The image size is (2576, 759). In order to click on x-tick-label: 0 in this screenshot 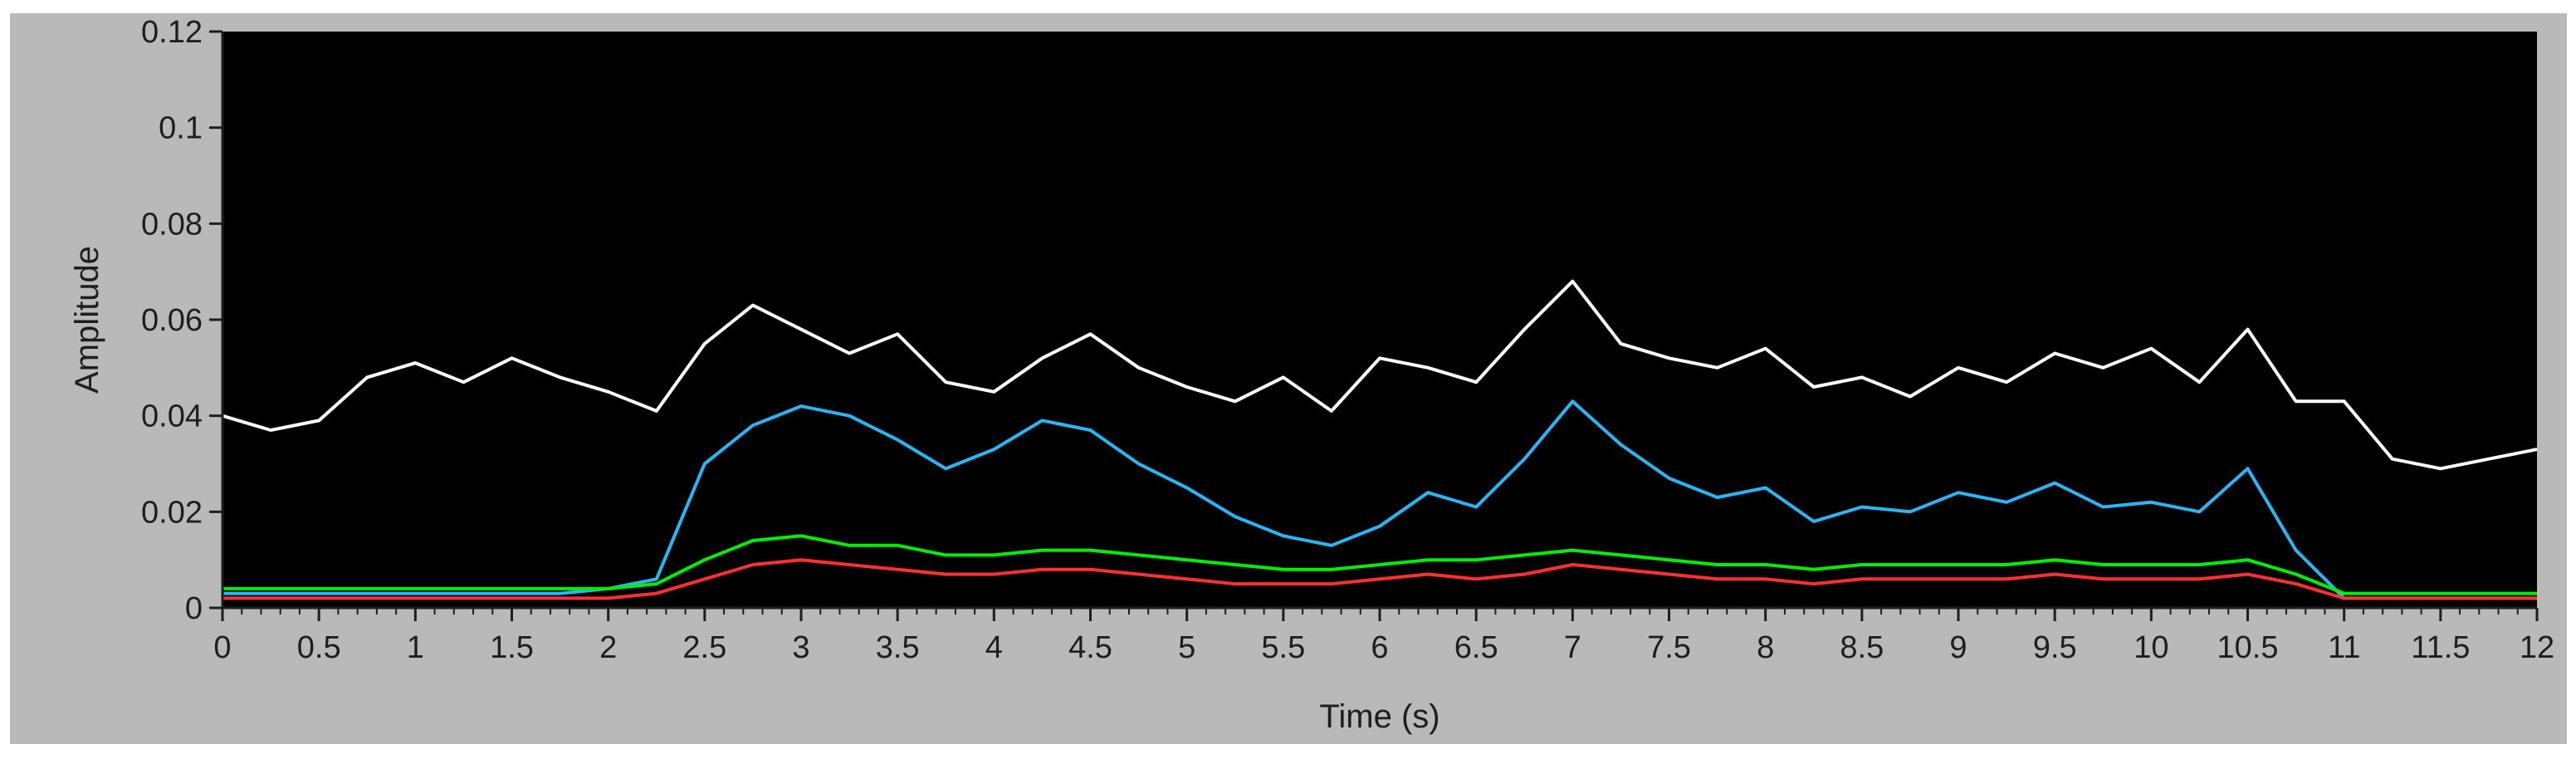, I will do `click(222, 648)`.